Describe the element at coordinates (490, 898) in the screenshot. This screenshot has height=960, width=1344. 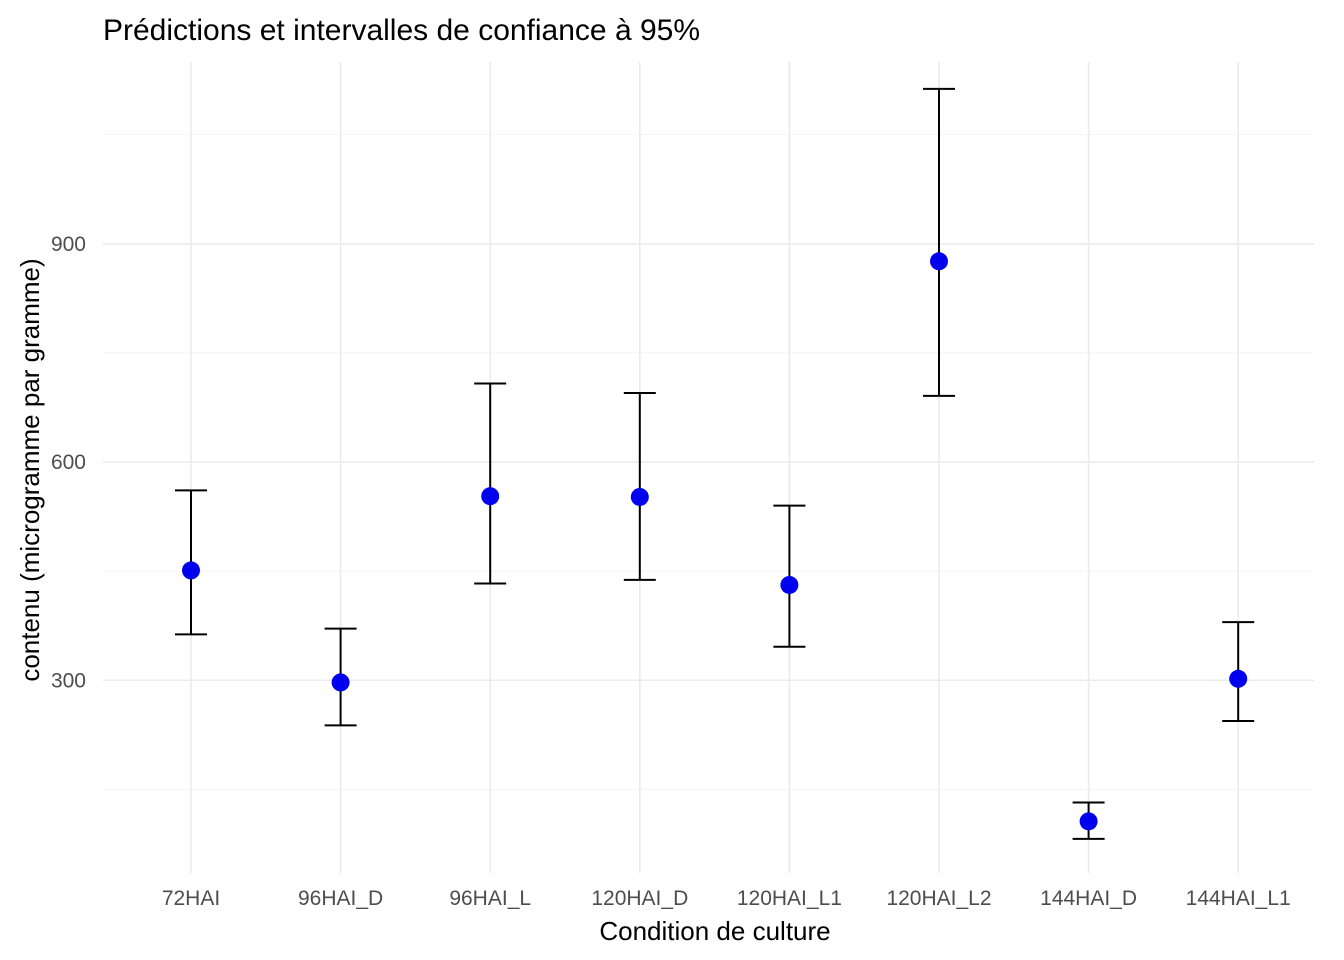
I see `x-tick-label: 96HAI_L` at that location.